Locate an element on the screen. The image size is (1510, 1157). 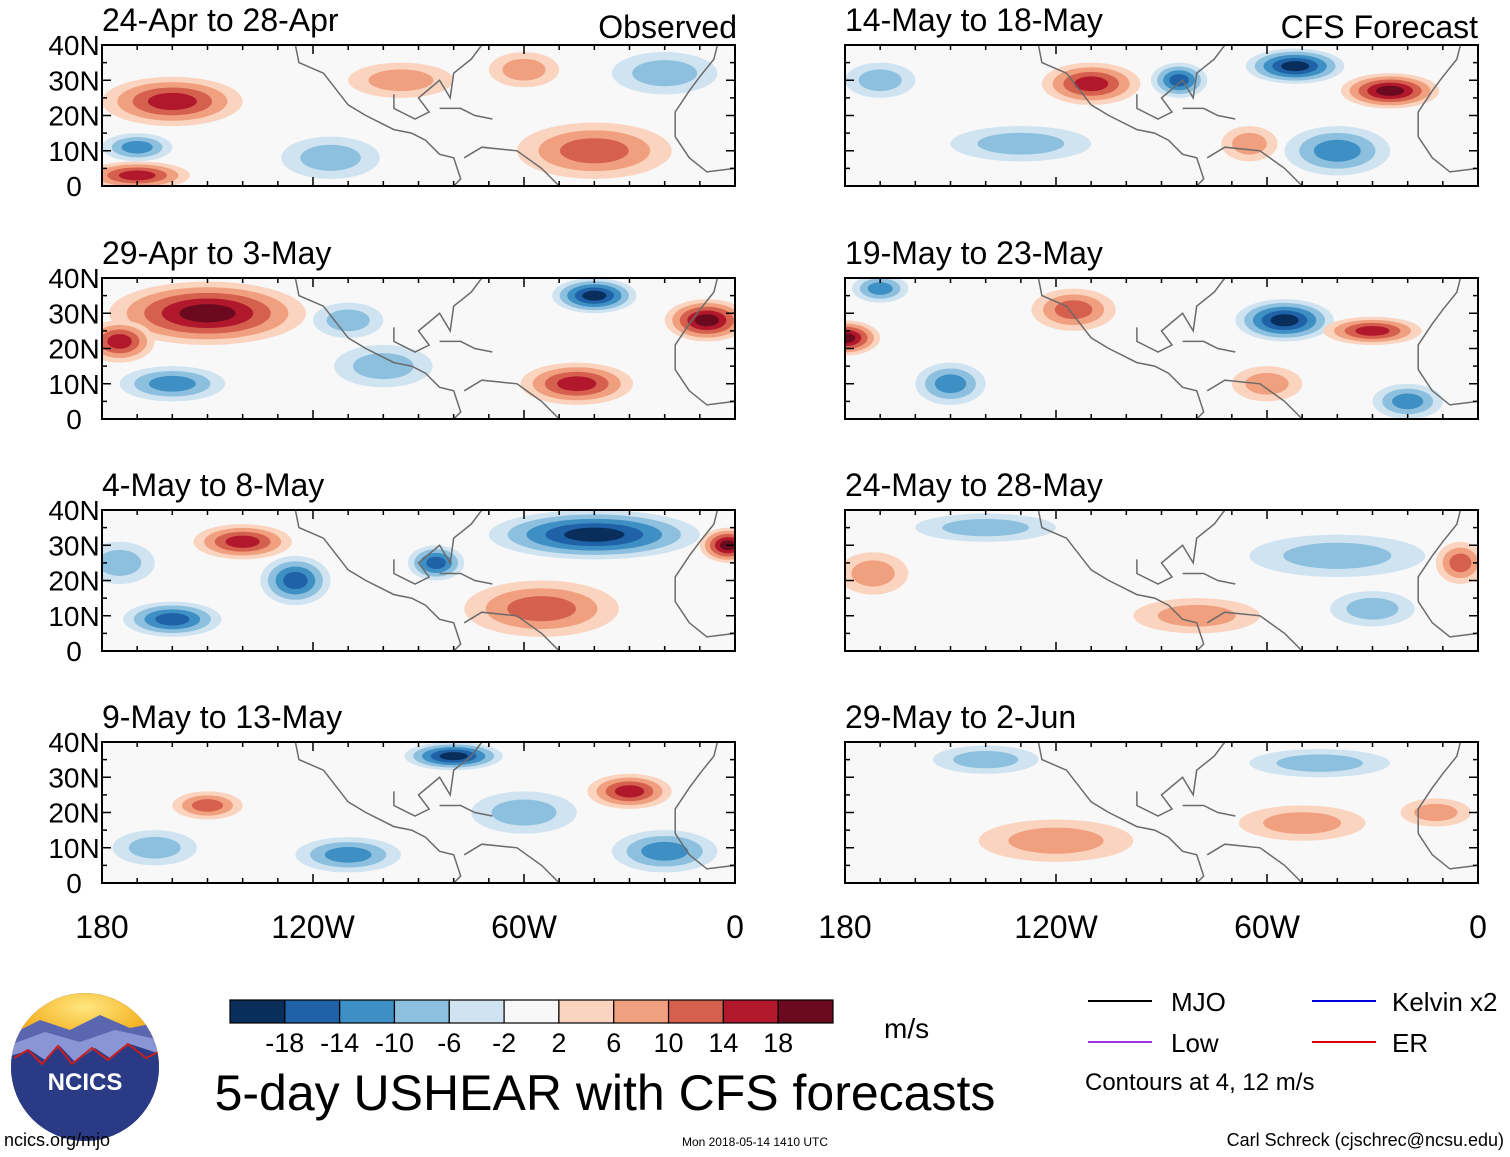
site-link: ncics.org/mjo is located at coordinates (57, 1140).